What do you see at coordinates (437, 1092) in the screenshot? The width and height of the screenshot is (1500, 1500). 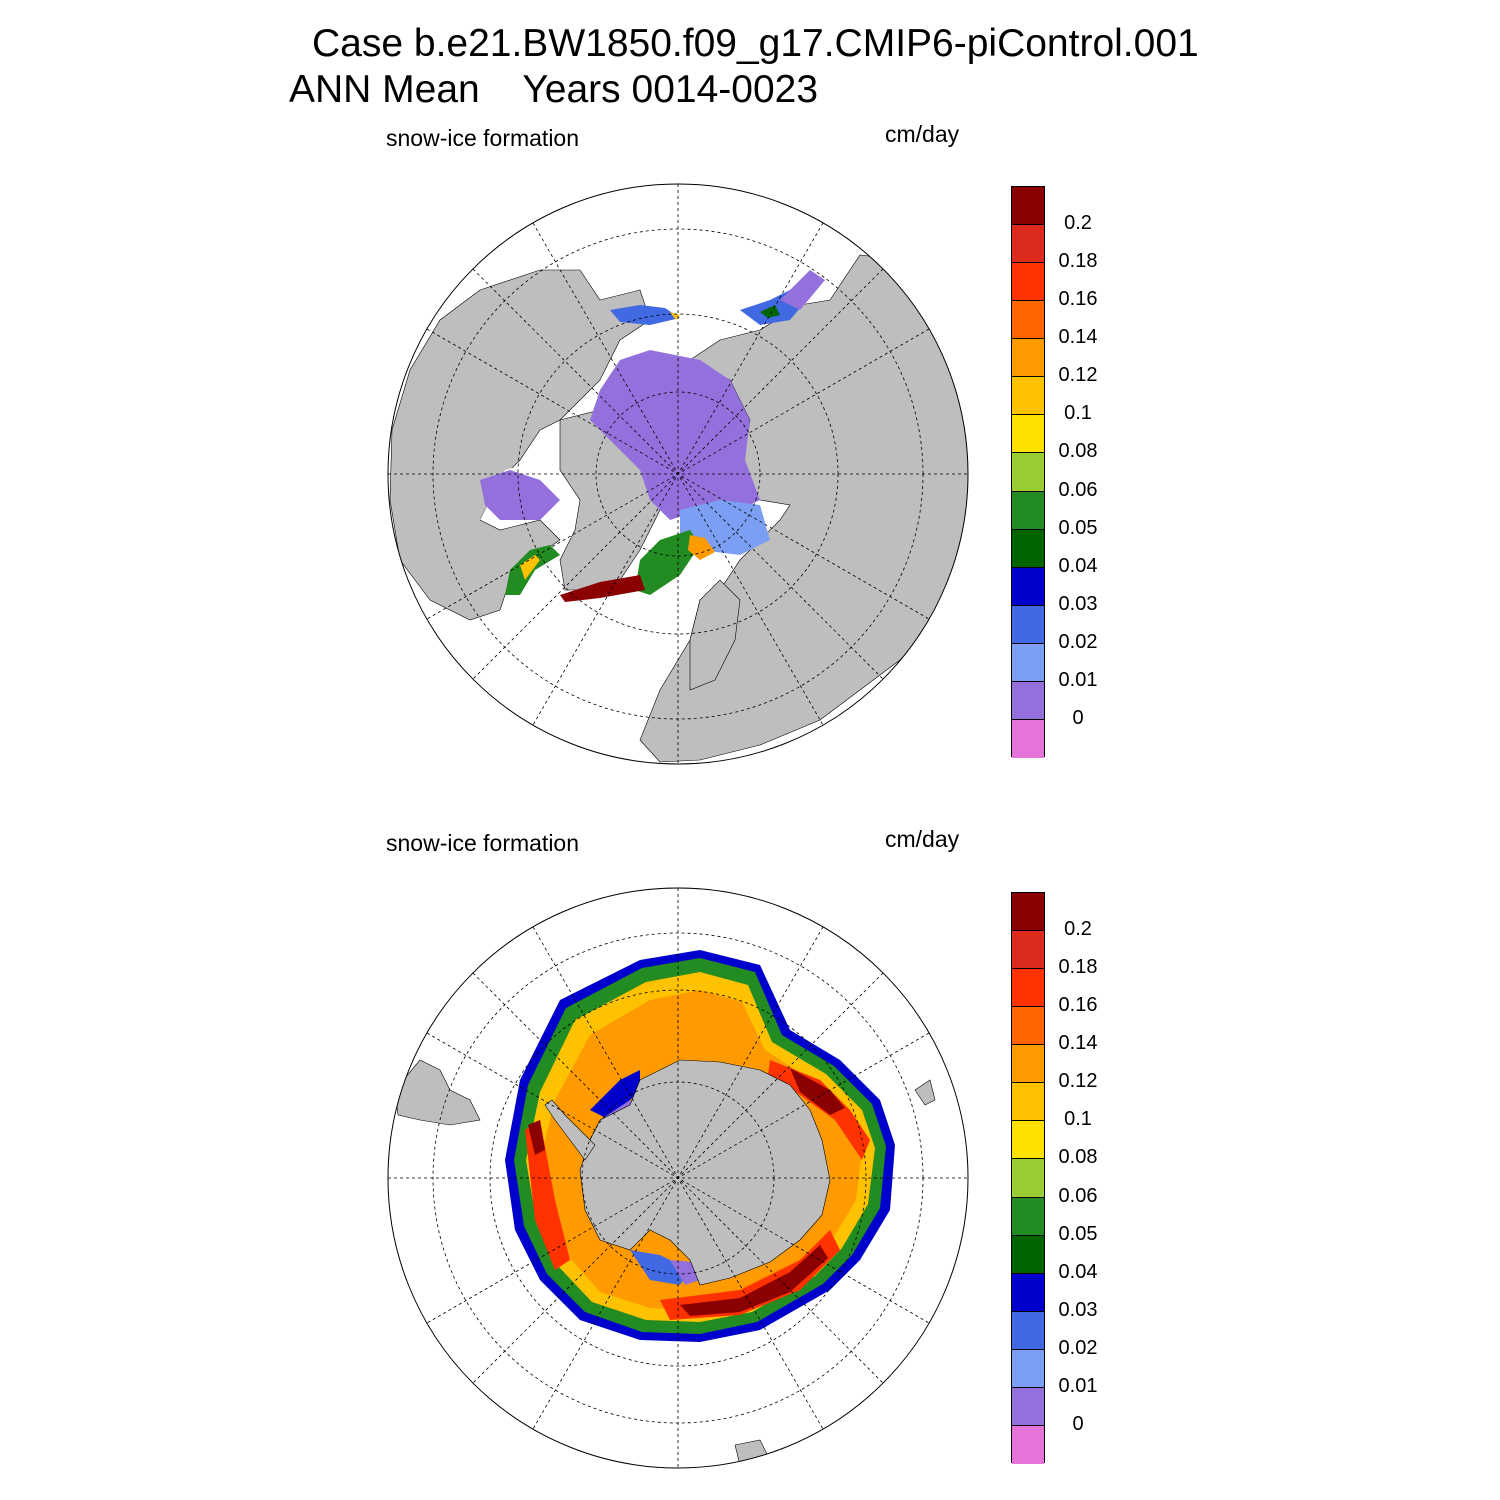 I see `south-land-south-america` at bounding box center [437, 1092].